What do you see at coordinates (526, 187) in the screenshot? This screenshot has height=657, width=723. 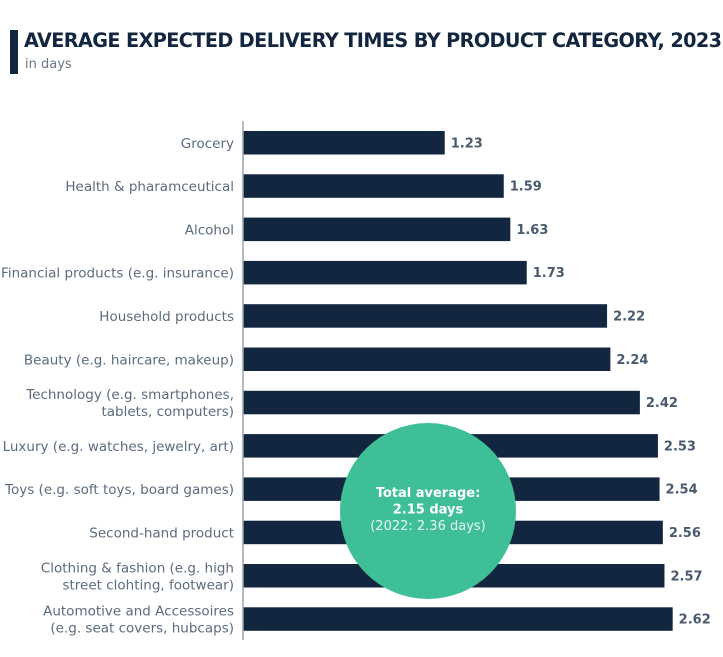 I see `value-label: 1.59` at bounding box center [526, 187].